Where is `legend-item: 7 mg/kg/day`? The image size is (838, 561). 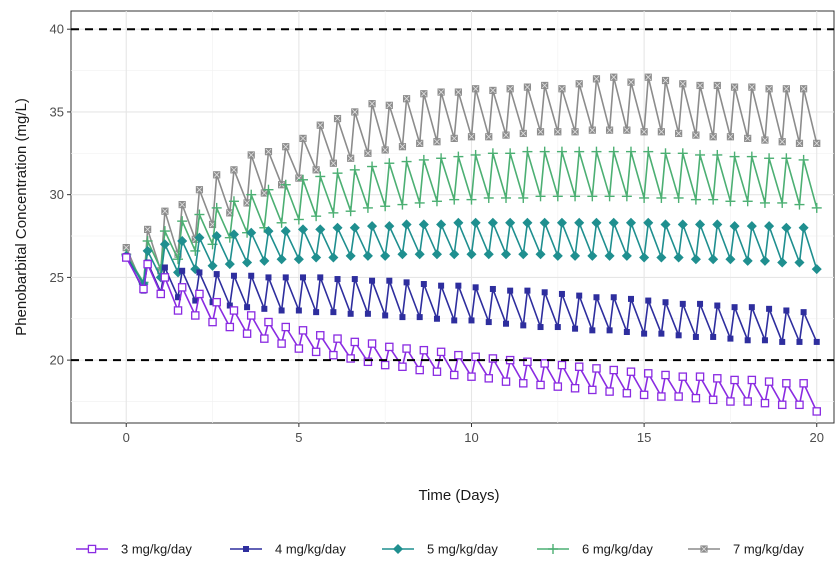
legend-item: 7 mg/kg/day is located at coordinates (746, 549).